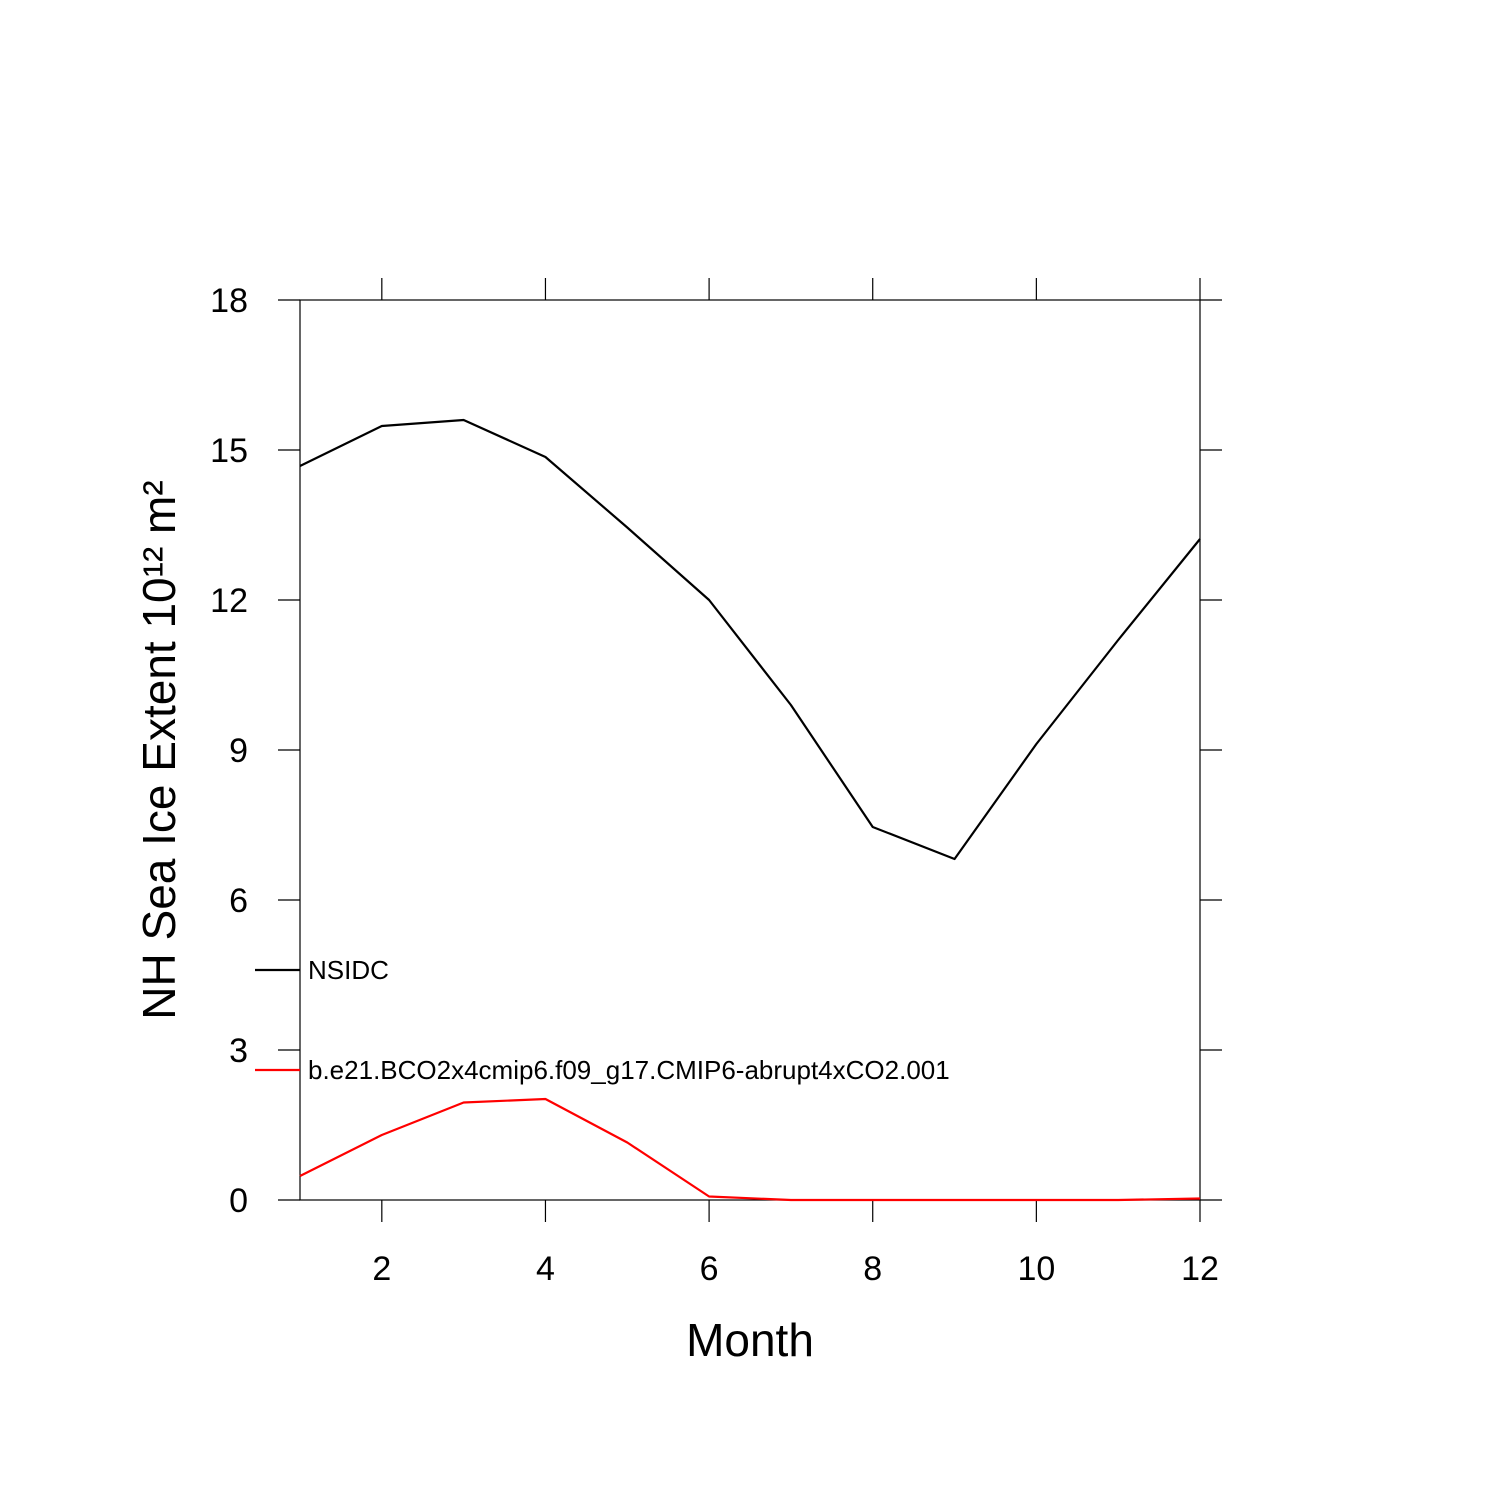 This screenshot has height=1505, width=1500. I want to click on y-tick-label: 3, so click(238, 1051).